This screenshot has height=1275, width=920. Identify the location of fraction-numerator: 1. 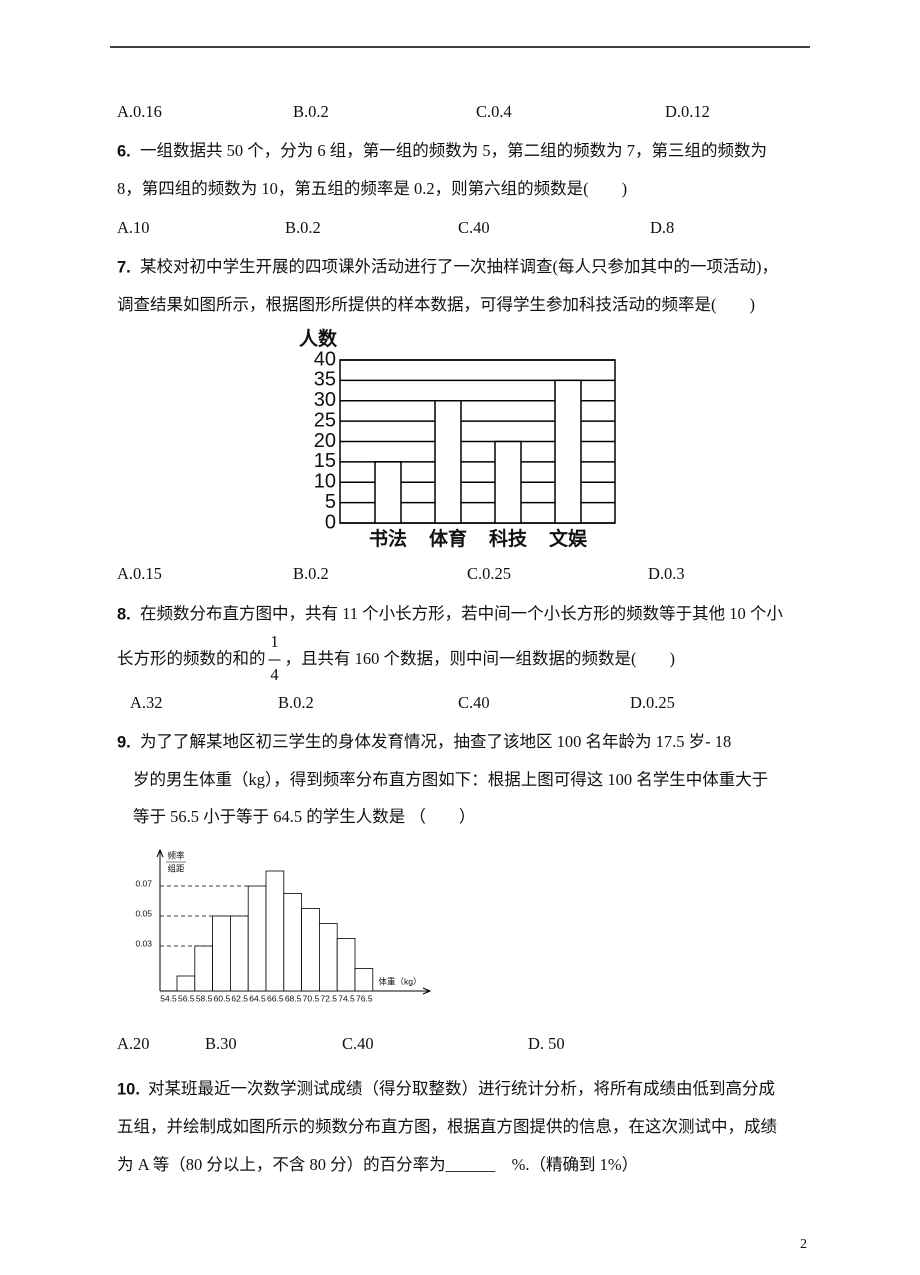
(274, 641).